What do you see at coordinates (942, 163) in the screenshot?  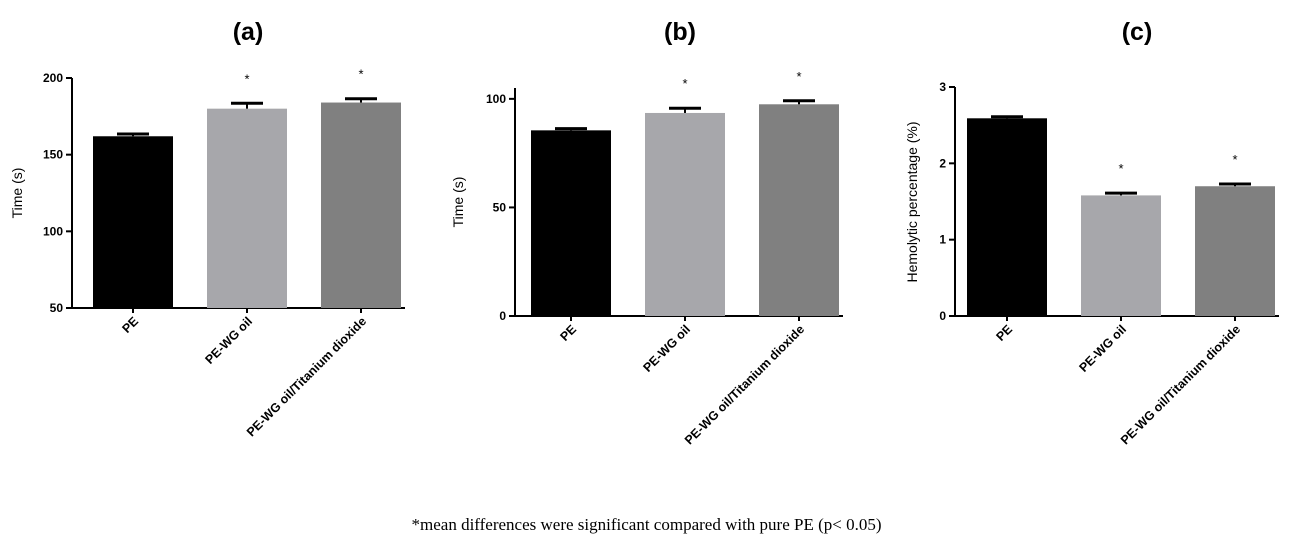 I see `y-tick-label: 2` at bounding box center [942, 163].